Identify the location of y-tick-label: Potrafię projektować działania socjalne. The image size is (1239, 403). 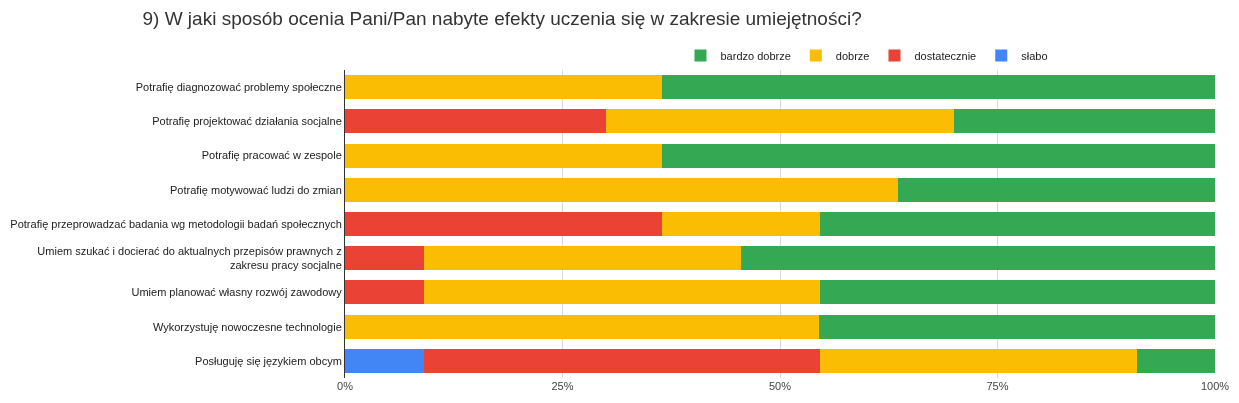
(247, 121).